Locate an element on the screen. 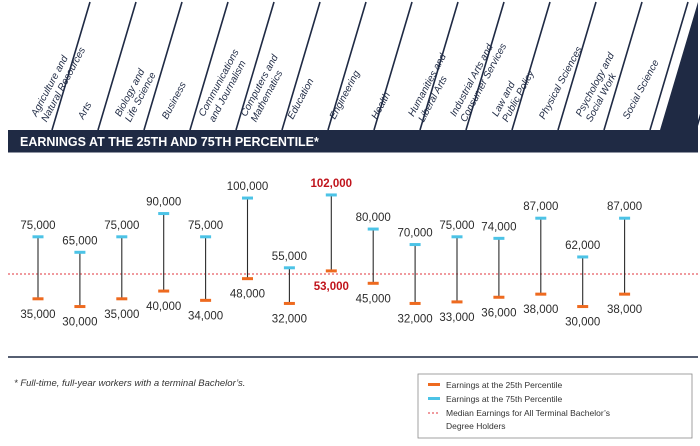  header-corner is located at coordinates (679, 66).